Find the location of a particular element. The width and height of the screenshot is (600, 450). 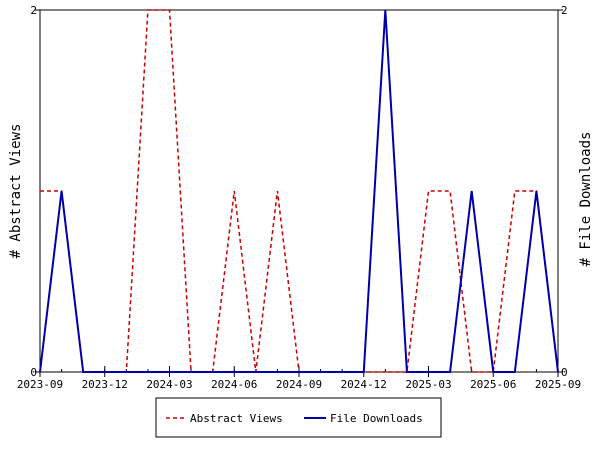

legend: Abstract Views File Downloads is located at coordinates (298, 417).